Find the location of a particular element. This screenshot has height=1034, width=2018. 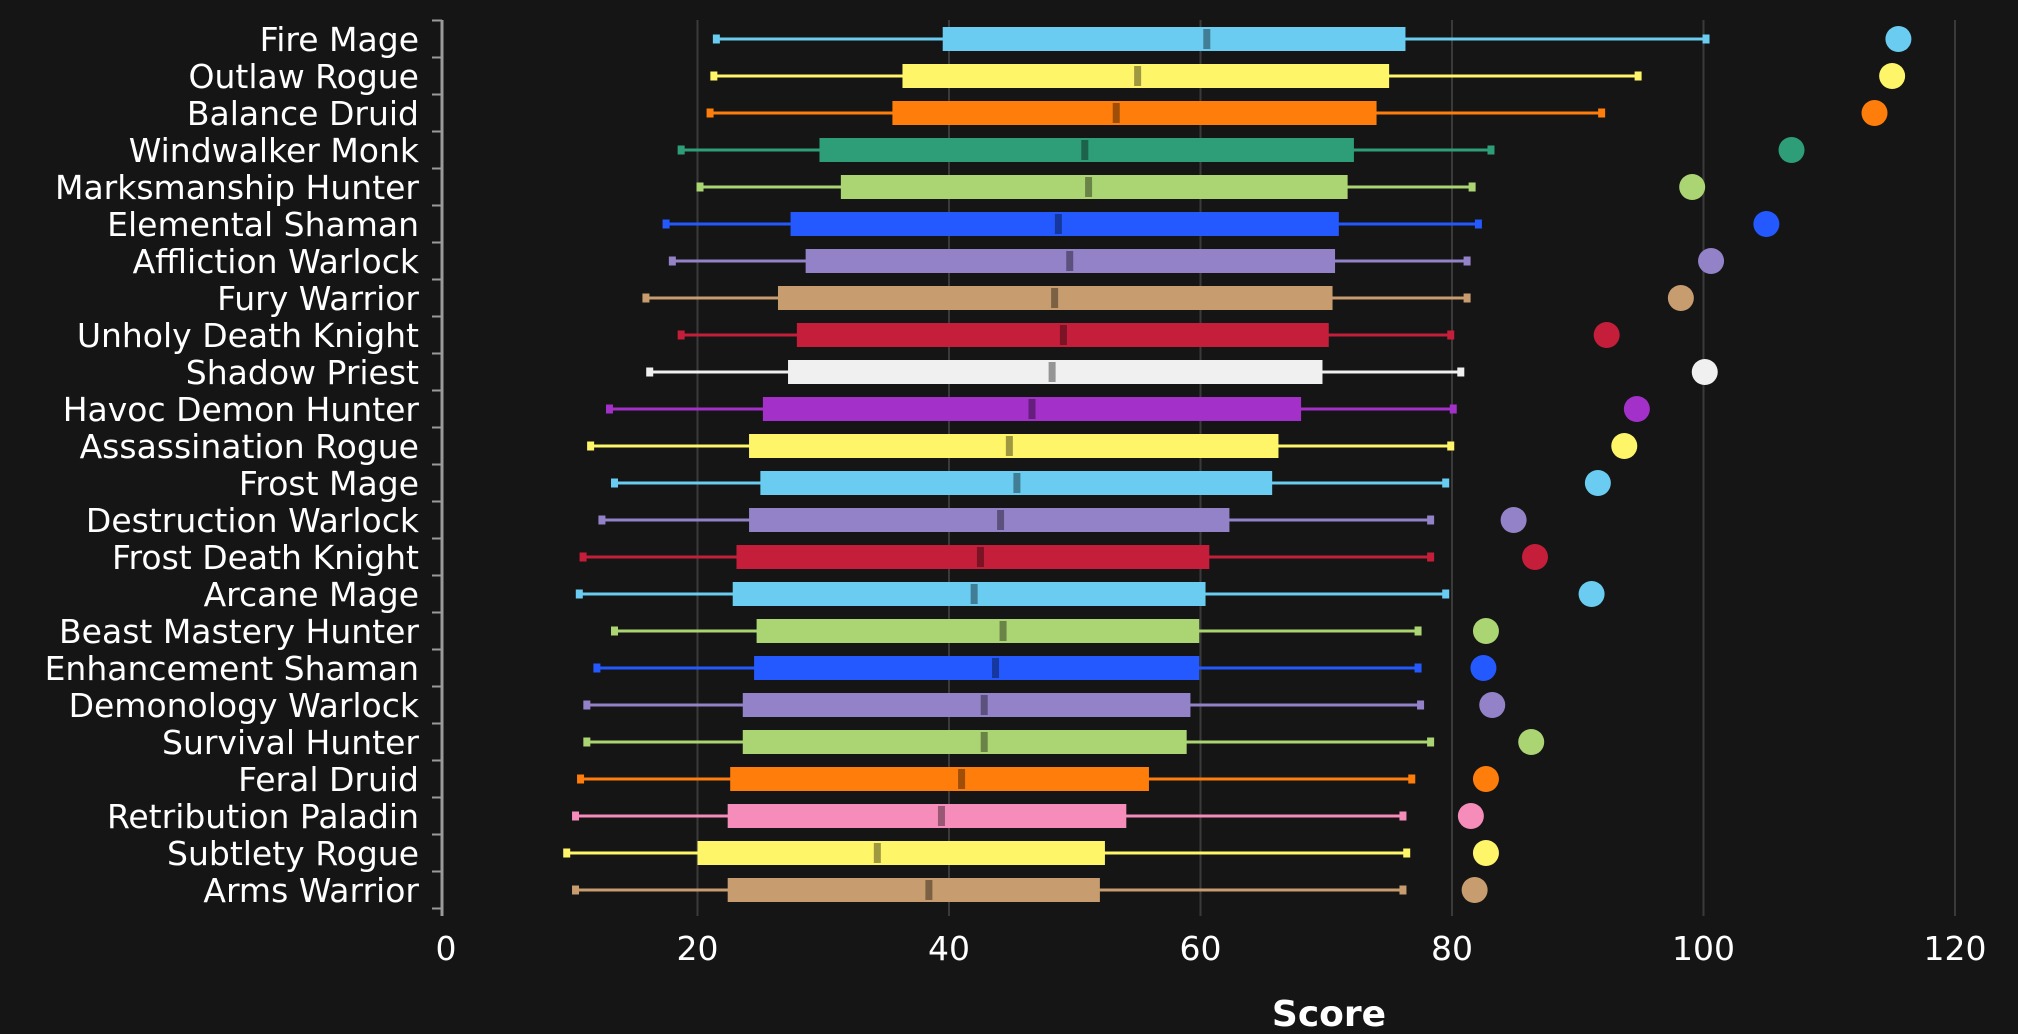

category-label: Unholy Death Knight is located at coordinates (248, 335).